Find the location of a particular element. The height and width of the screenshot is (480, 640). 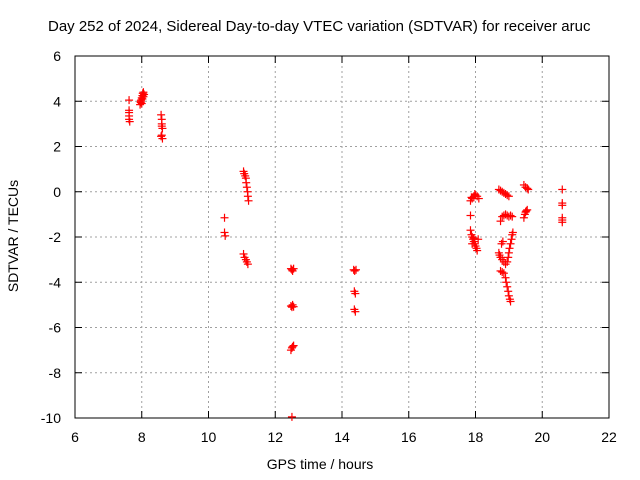

x-tick-label: 6 is located at coordinates (75, 437).